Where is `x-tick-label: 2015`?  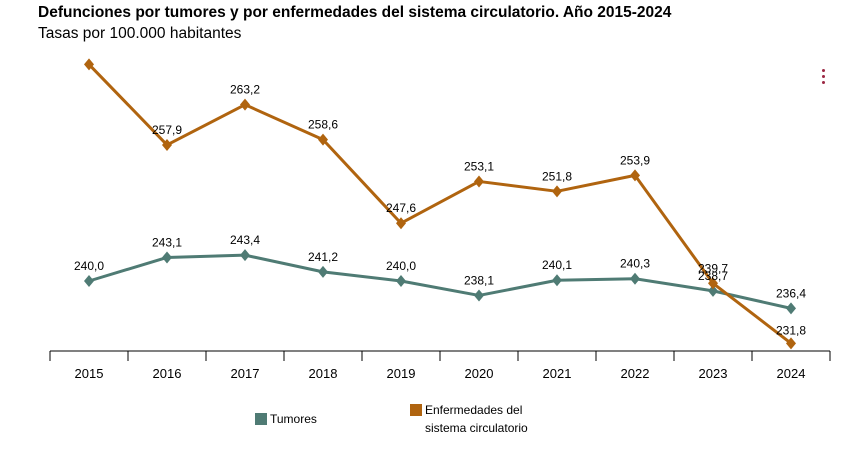
x-tick-label: 2015 is located at coordinates (89, 373).